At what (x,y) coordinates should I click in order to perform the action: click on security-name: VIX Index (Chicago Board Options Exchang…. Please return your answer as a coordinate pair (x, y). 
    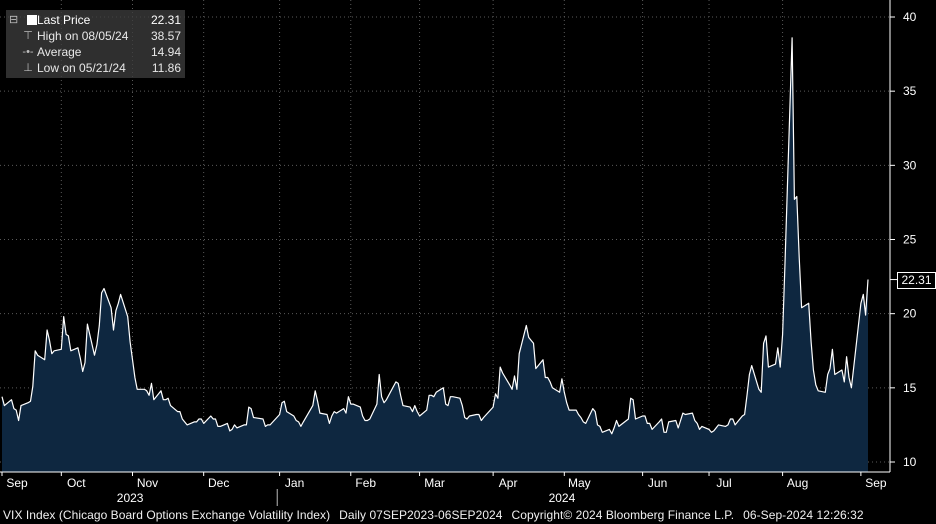
    Looking at the image, I should click on (167, 515).